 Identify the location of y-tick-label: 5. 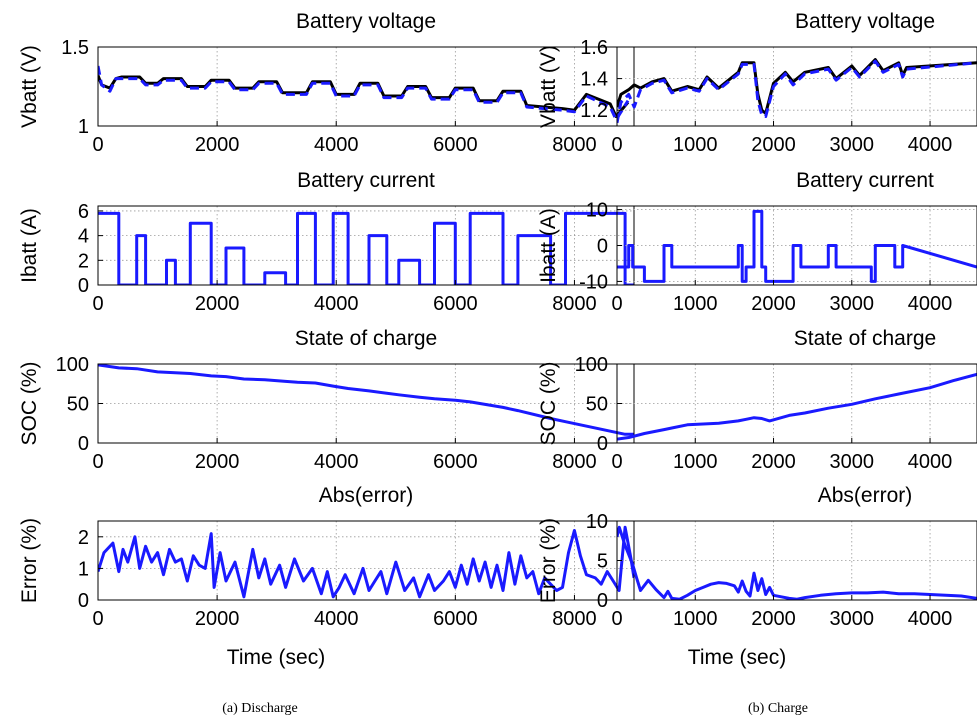
(602, 562).